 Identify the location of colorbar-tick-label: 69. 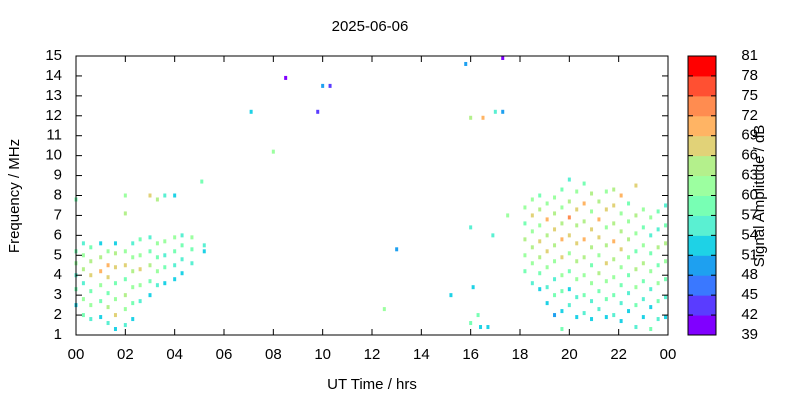
(749, 135).